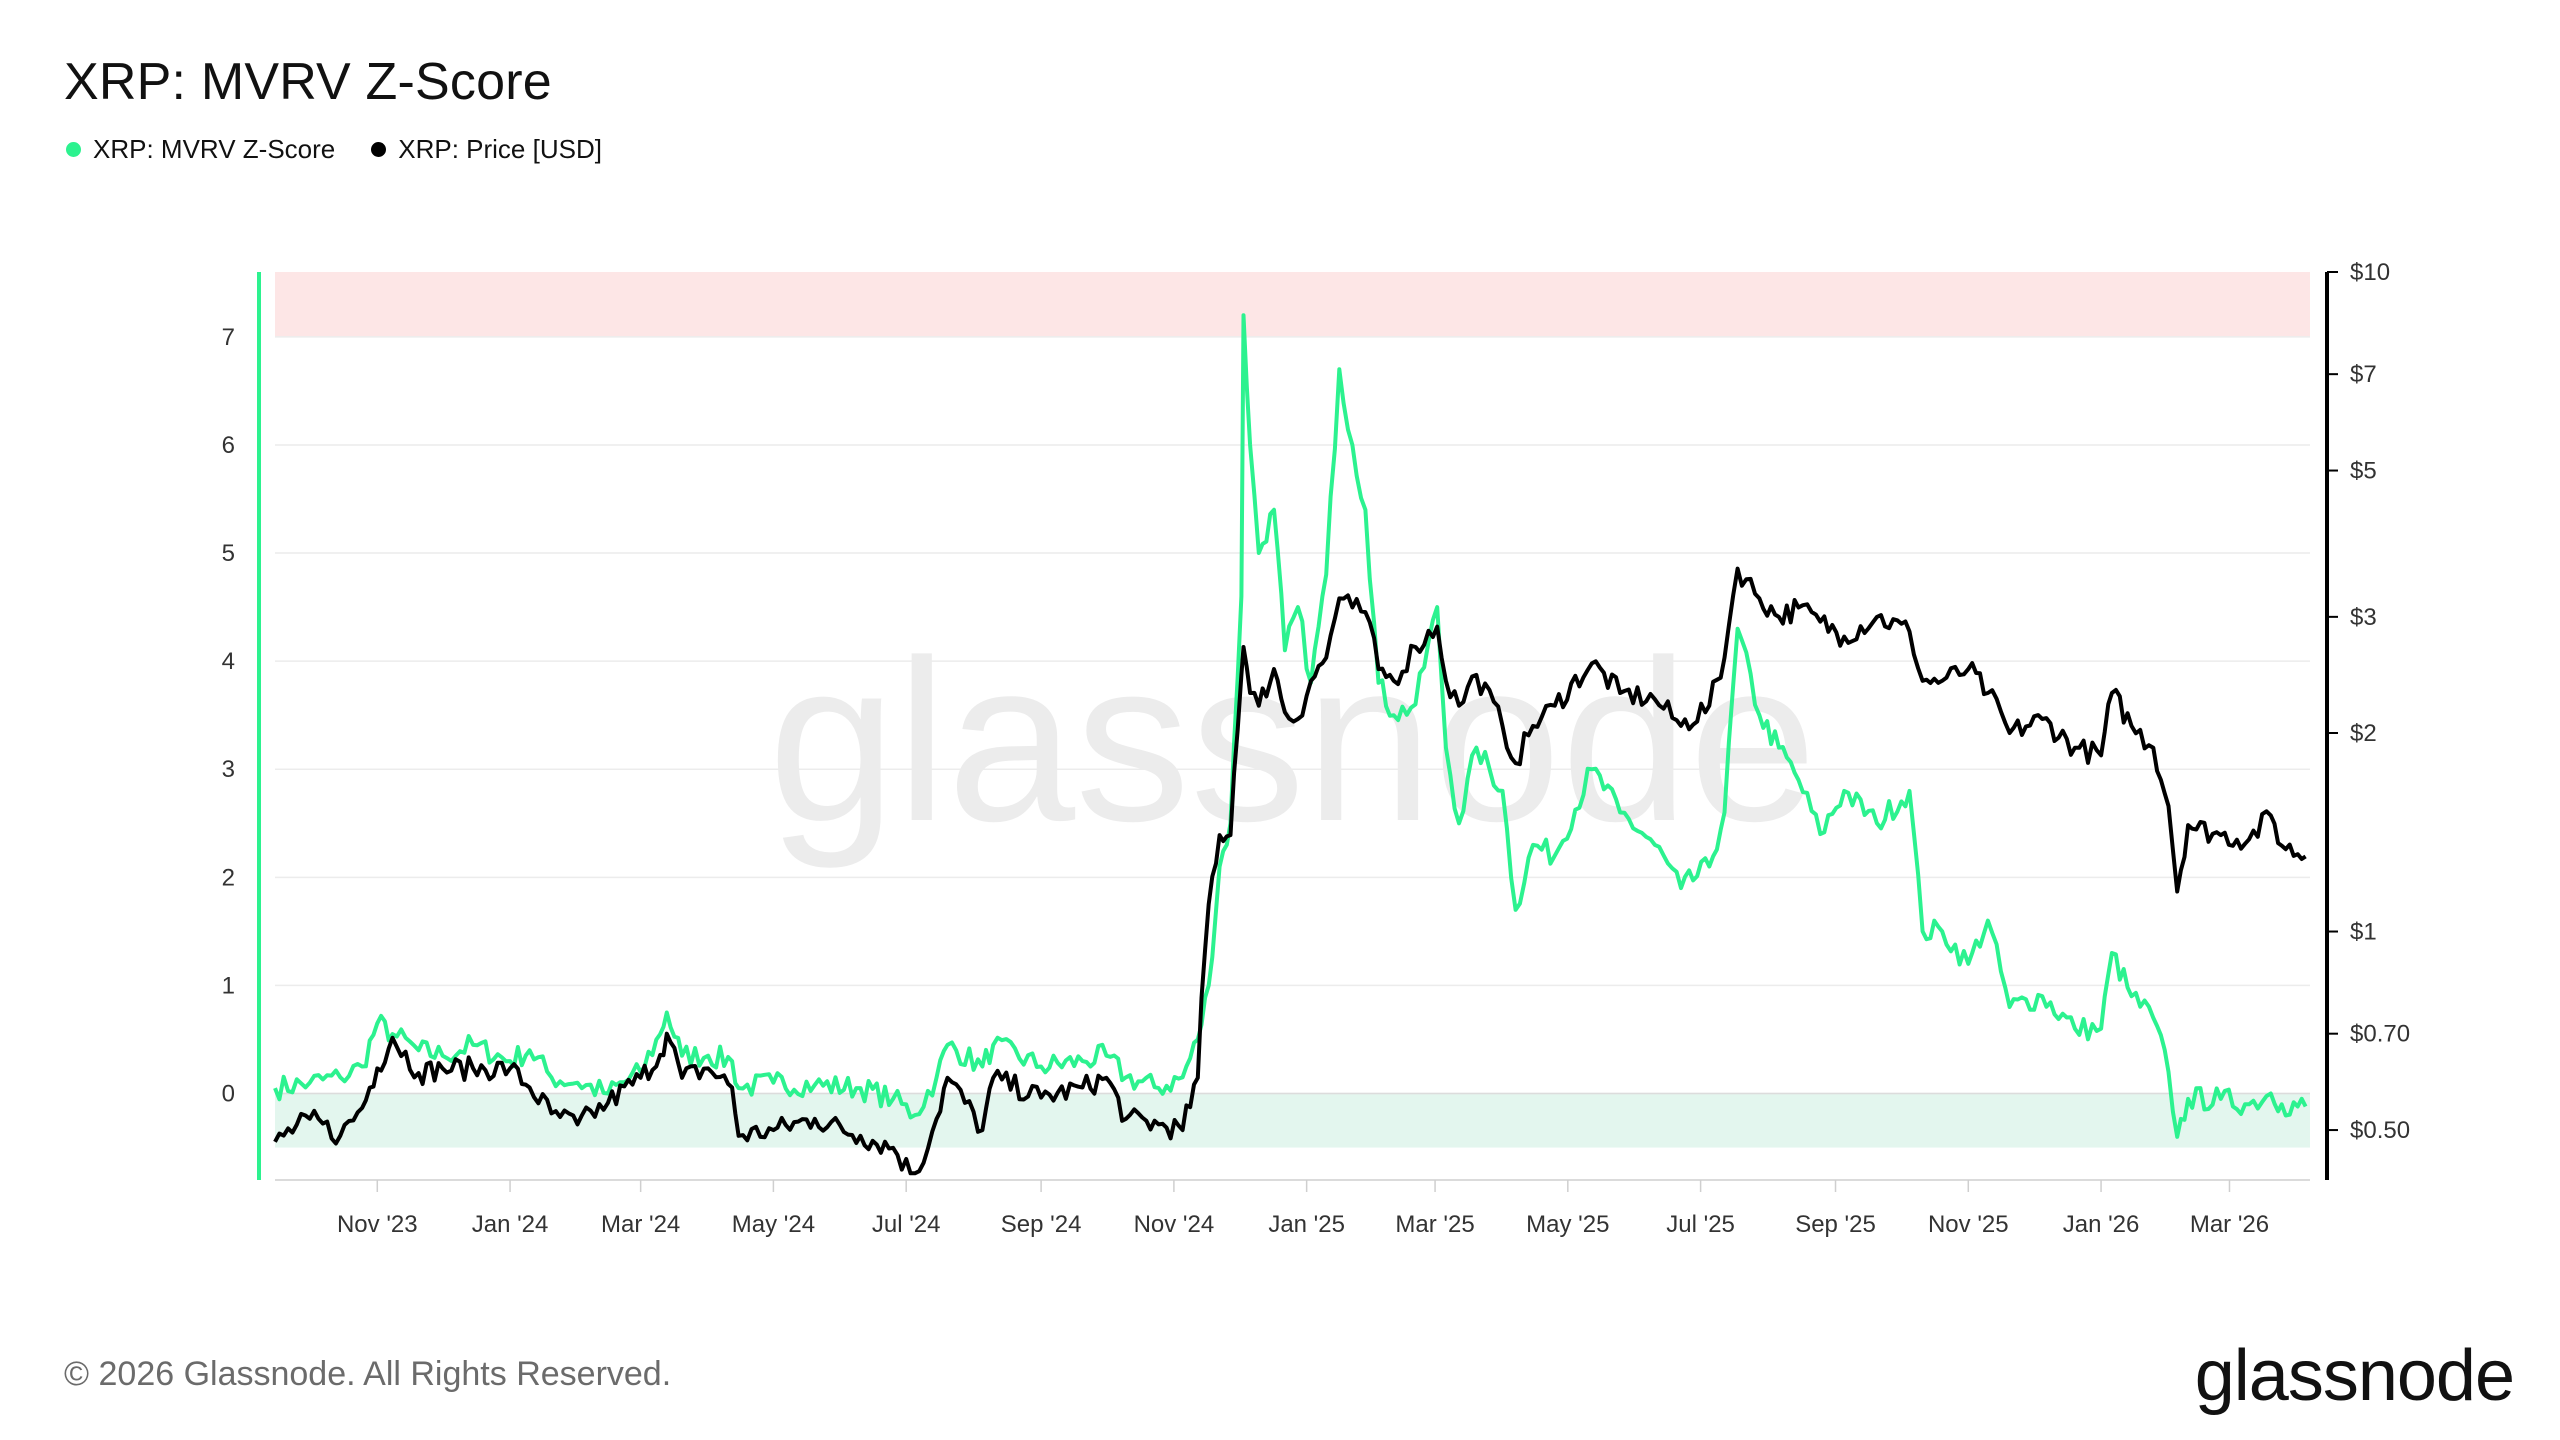 This screenshot has height=1440, width=2560. What do you see at coordinates (2363, 932) in the screenshot?
I see `y-right-tick-label: $1` at bounding box center [2363, 932].